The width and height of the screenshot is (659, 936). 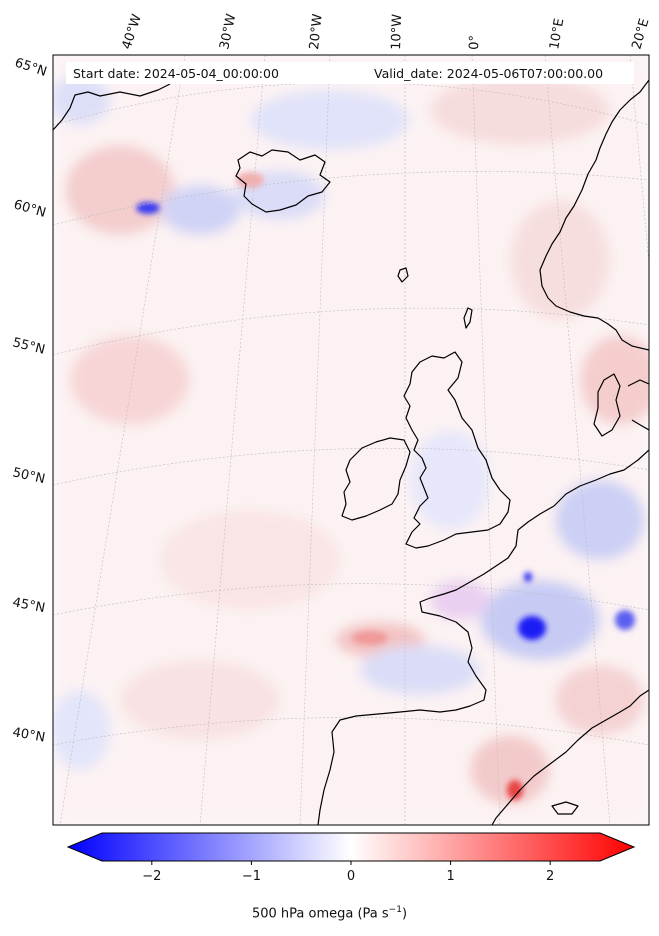 What do you see at coordinates (557, 33) in the screenshot?
I see `lon-label-10e: 10°E` at bounding box center [557, 33].